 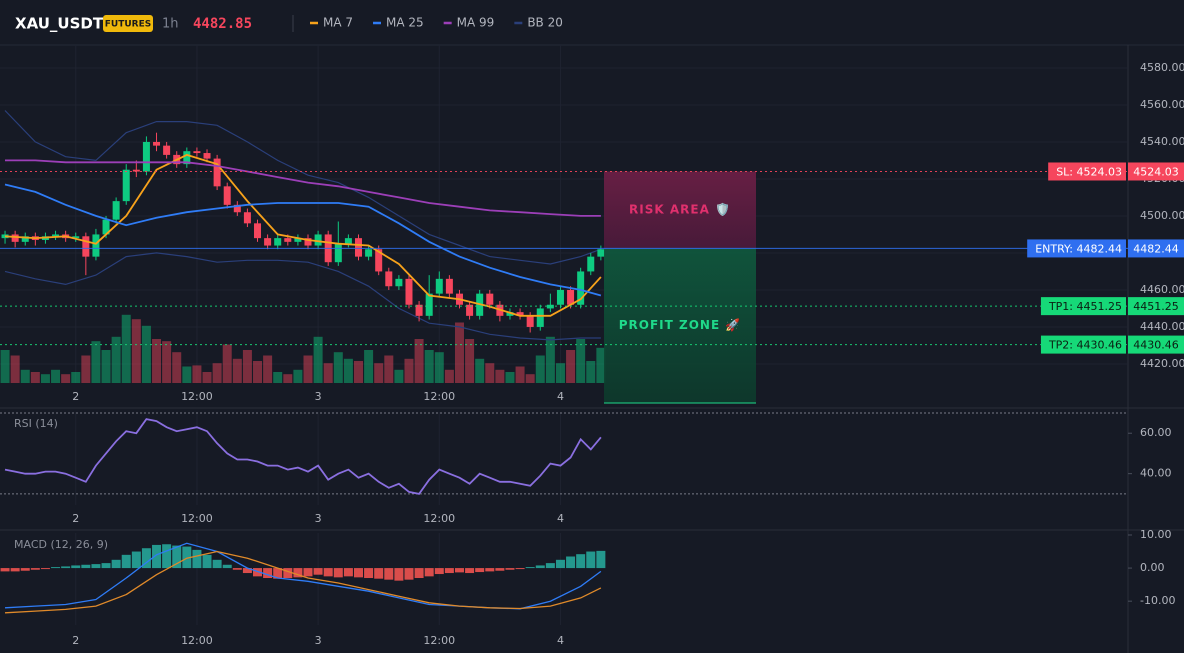 I want to click on legend-label: MA 7, so click(x=338, y=23).